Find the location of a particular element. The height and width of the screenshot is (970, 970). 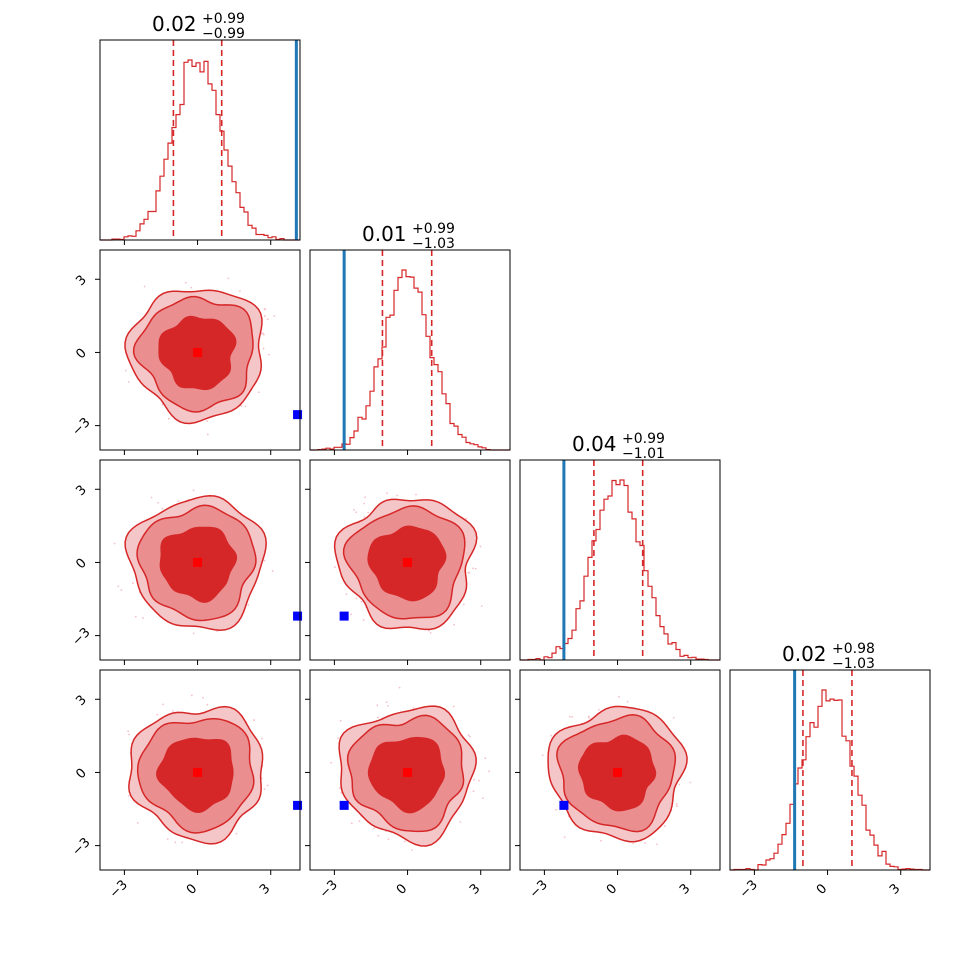

marginal-title-minus-3: −1.03 is located at coordinates (853, 664).